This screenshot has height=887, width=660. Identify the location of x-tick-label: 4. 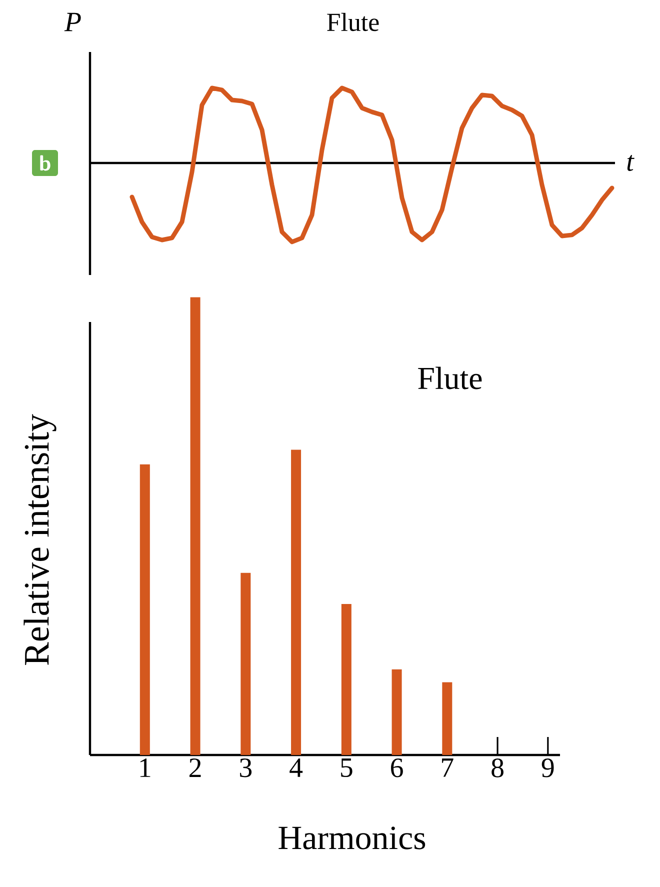
(296, 767).